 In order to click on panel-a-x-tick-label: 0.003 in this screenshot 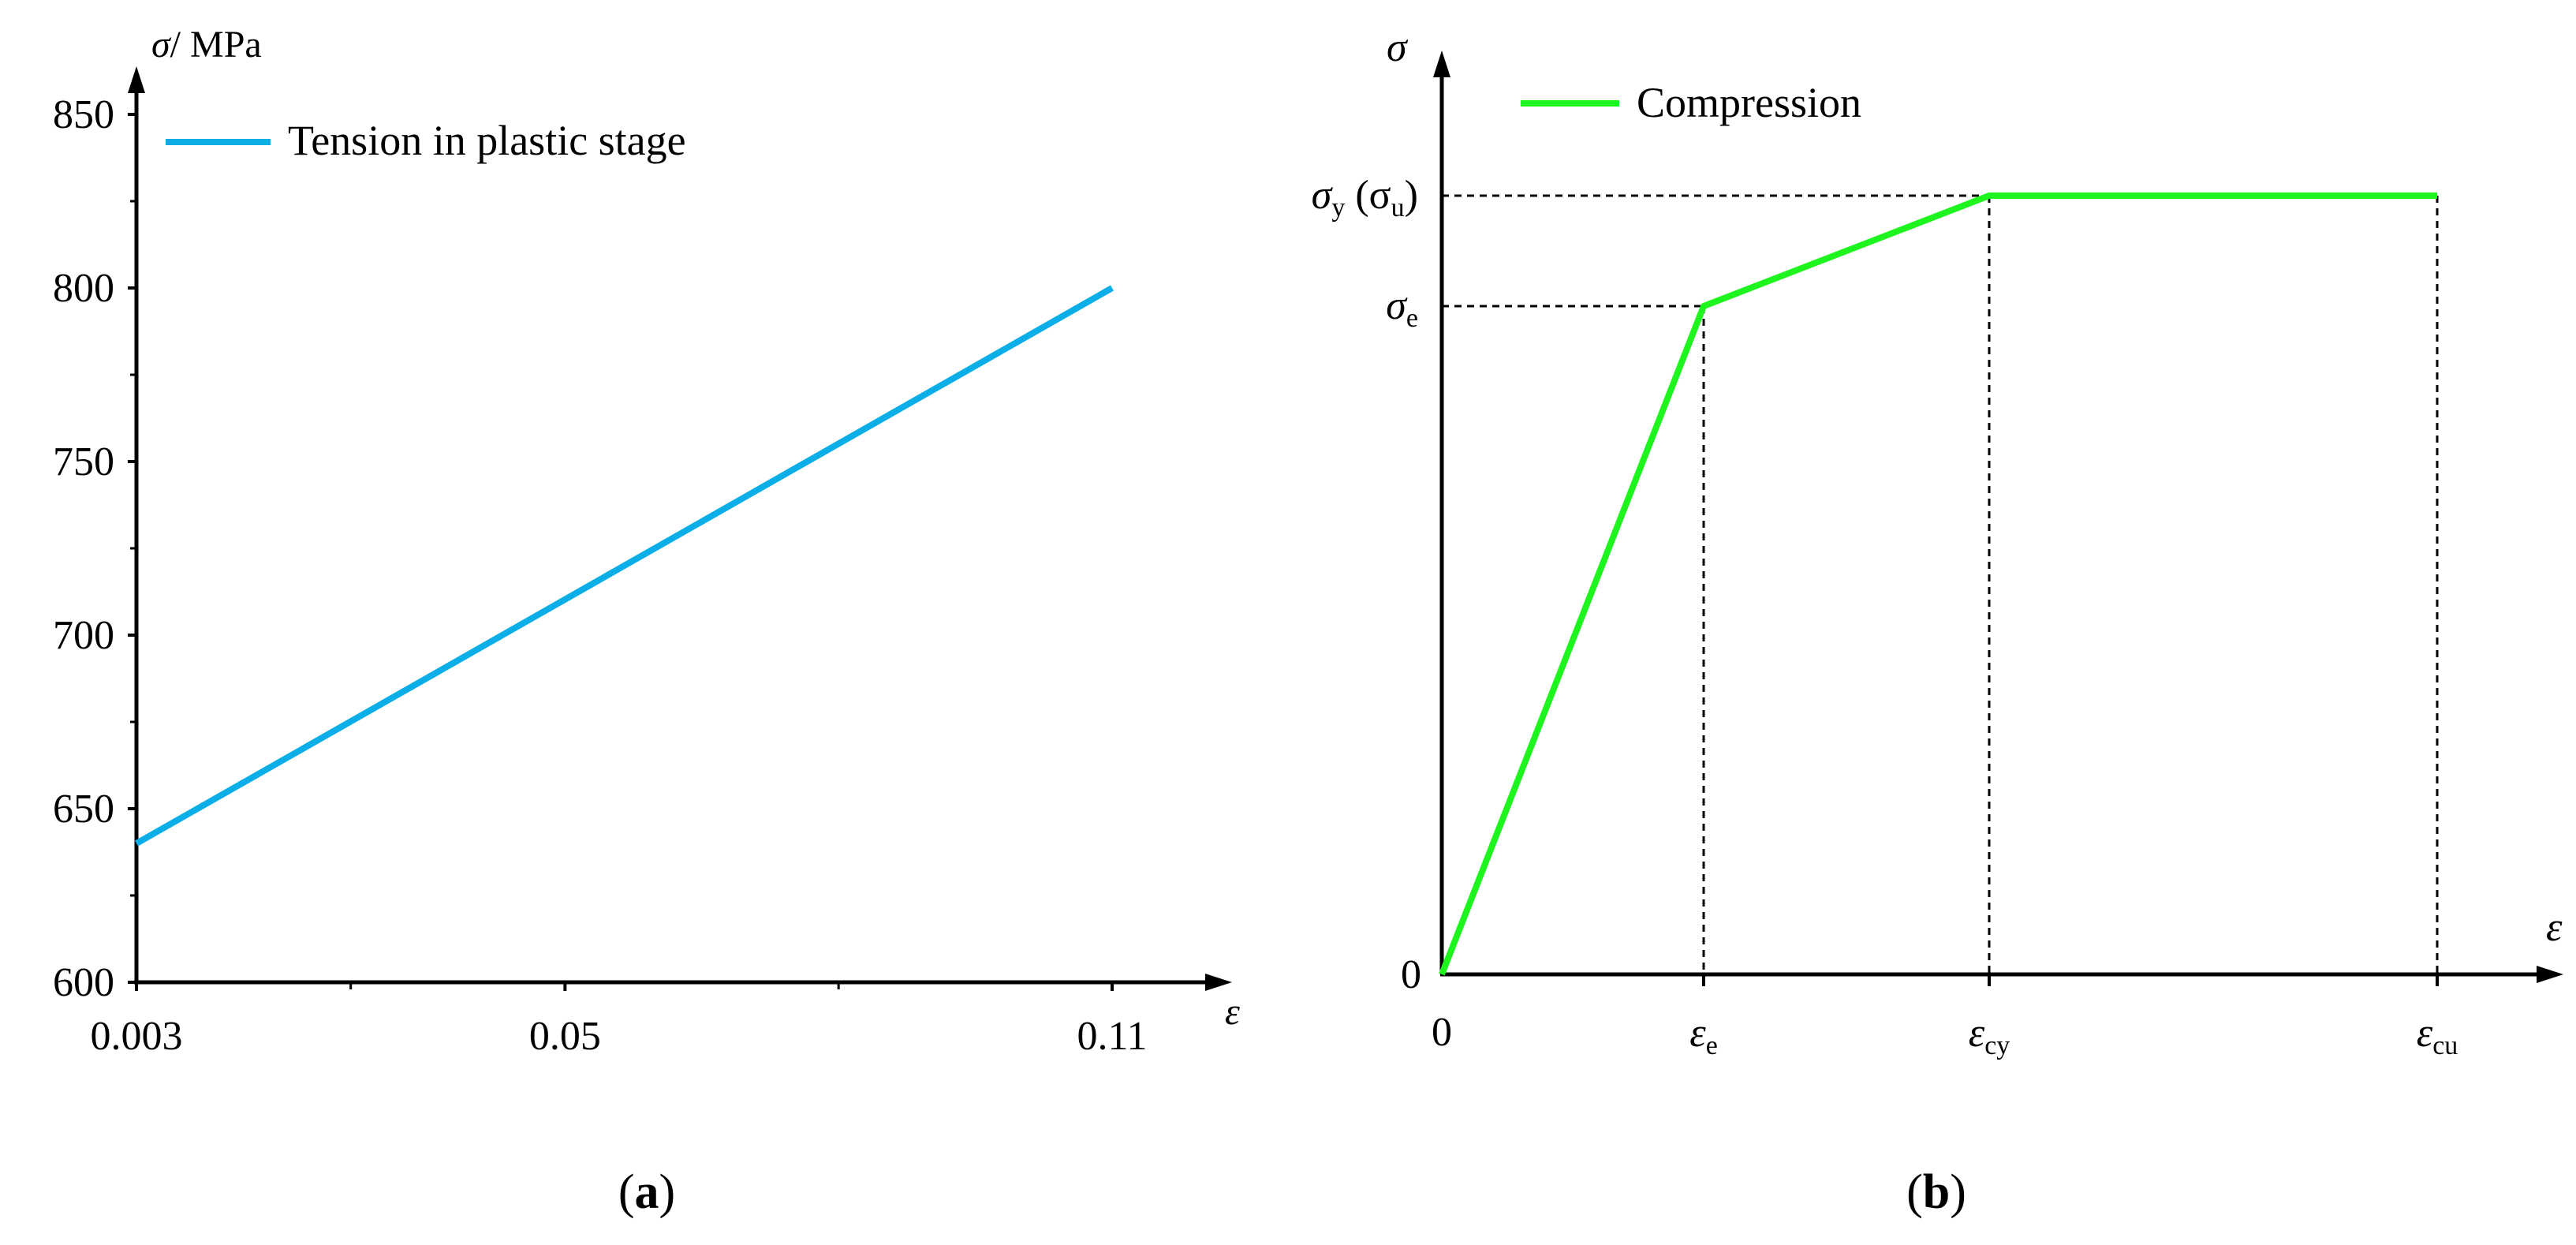, I will do `click(137, 1036)`.